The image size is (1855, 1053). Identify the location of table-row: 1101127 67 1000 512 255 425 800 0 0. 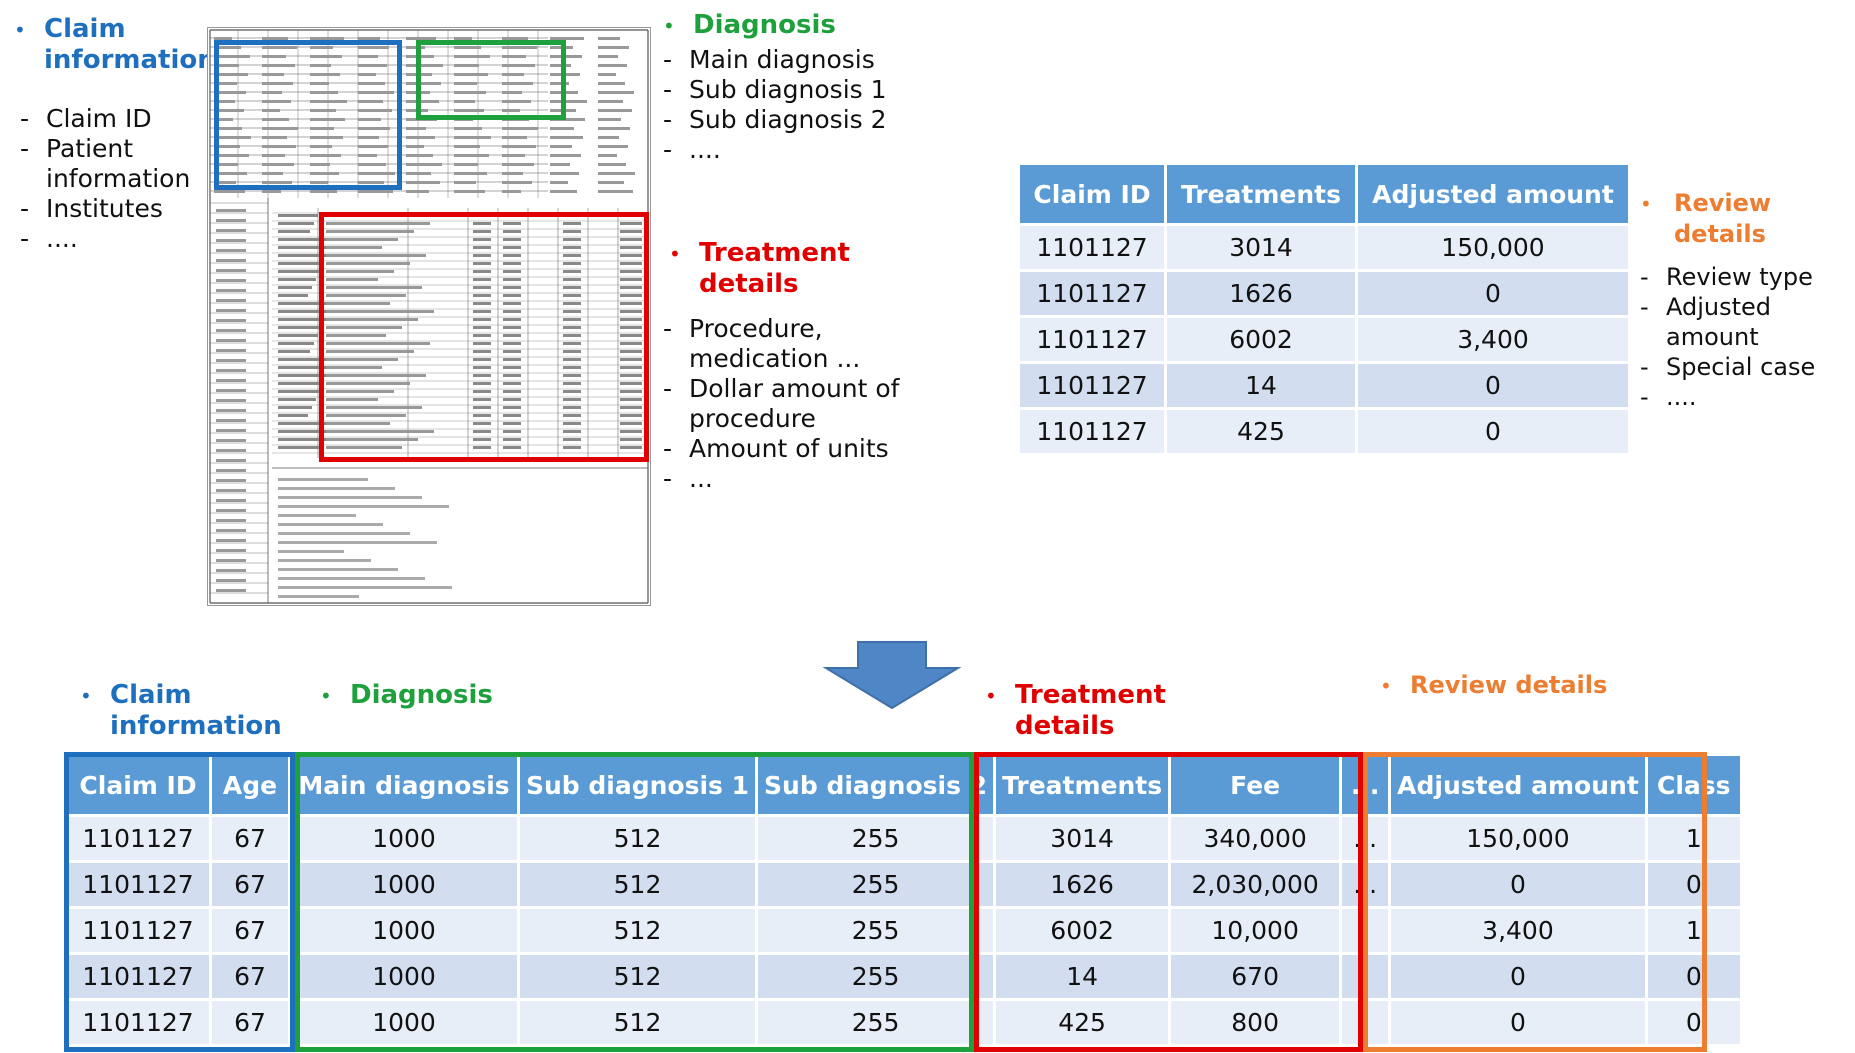
(903, 1022).